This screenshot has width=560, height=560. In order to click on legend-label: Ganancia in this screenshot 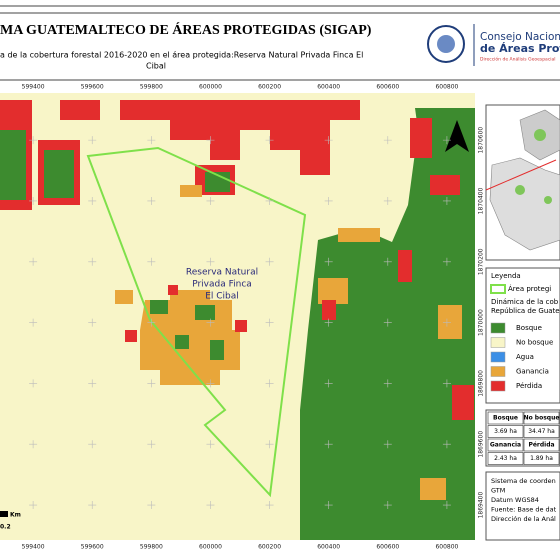, I will do `click(532, 372)`.